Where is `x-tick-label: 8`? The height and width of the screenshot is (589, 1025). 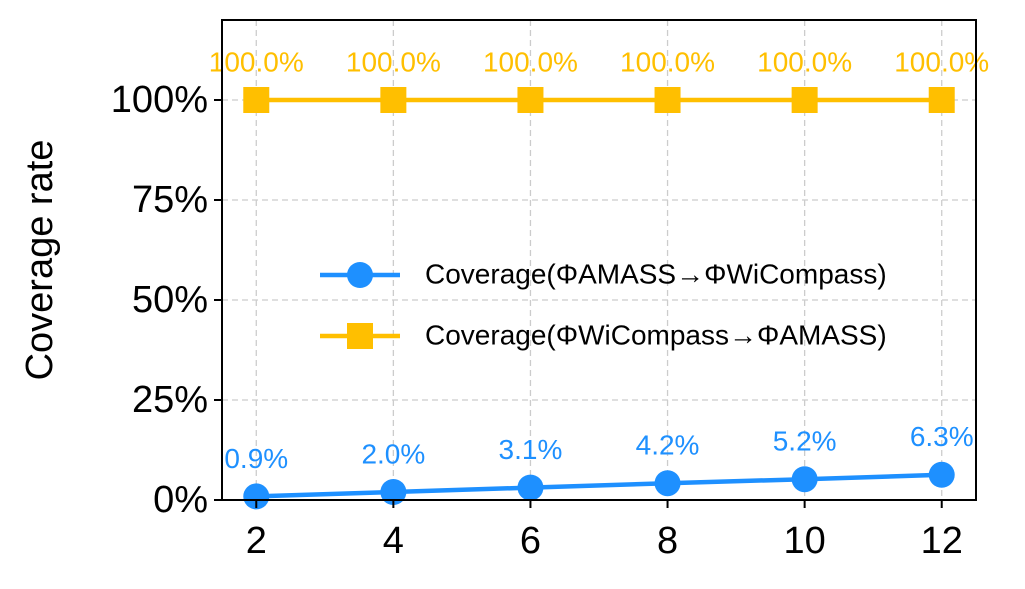 x-tick-label: 8 is located at coordinates (667, 541).